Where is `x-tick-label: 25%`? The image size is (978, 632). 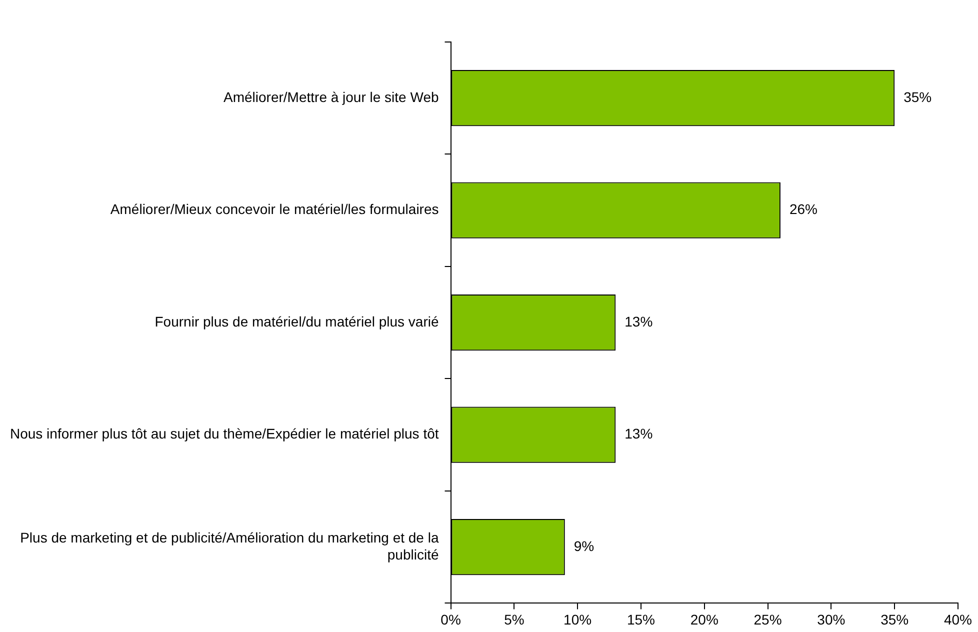 x-tick-label: 25% is located at coordinates (768, 619).